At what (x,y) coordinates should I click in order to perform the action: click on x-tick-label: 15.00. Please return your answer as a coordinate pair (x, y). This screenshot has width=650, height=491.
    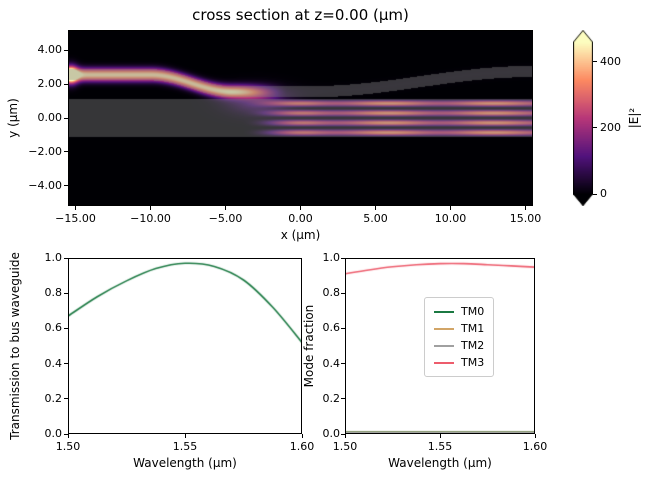
    Looking at the image, I should click on (525, 218).